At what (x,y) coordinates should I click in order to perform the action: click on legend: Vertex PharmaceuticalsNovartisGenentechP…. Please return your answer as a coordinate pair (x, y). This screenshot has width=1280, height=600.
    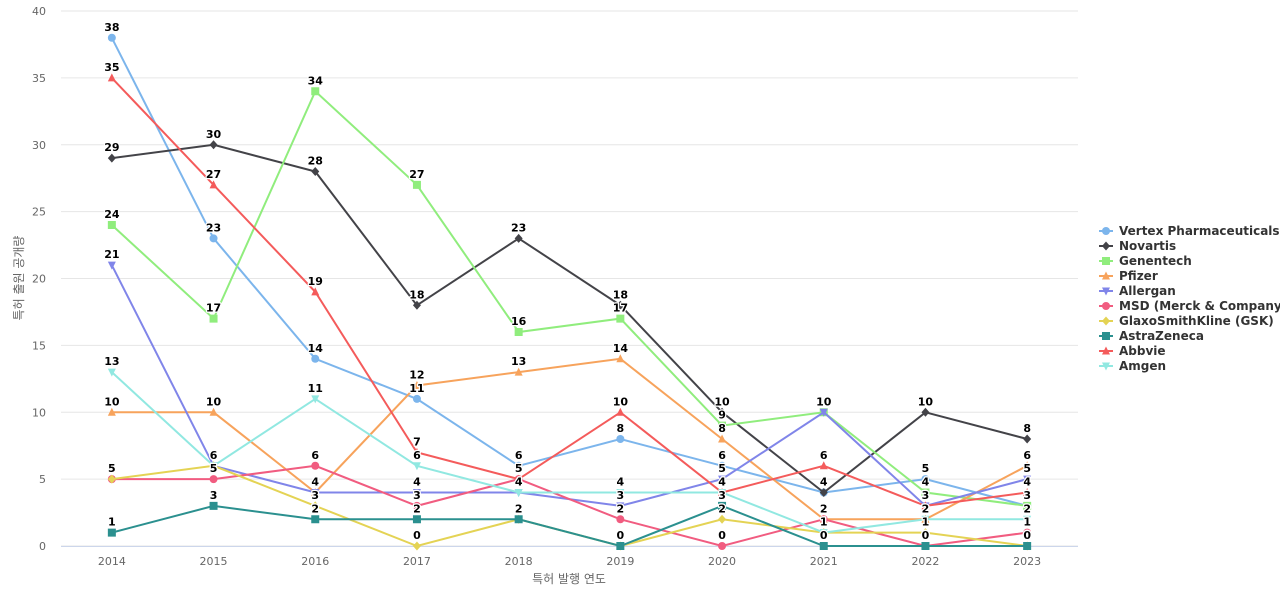
    Looking at the image, I should click on (1189, 298).